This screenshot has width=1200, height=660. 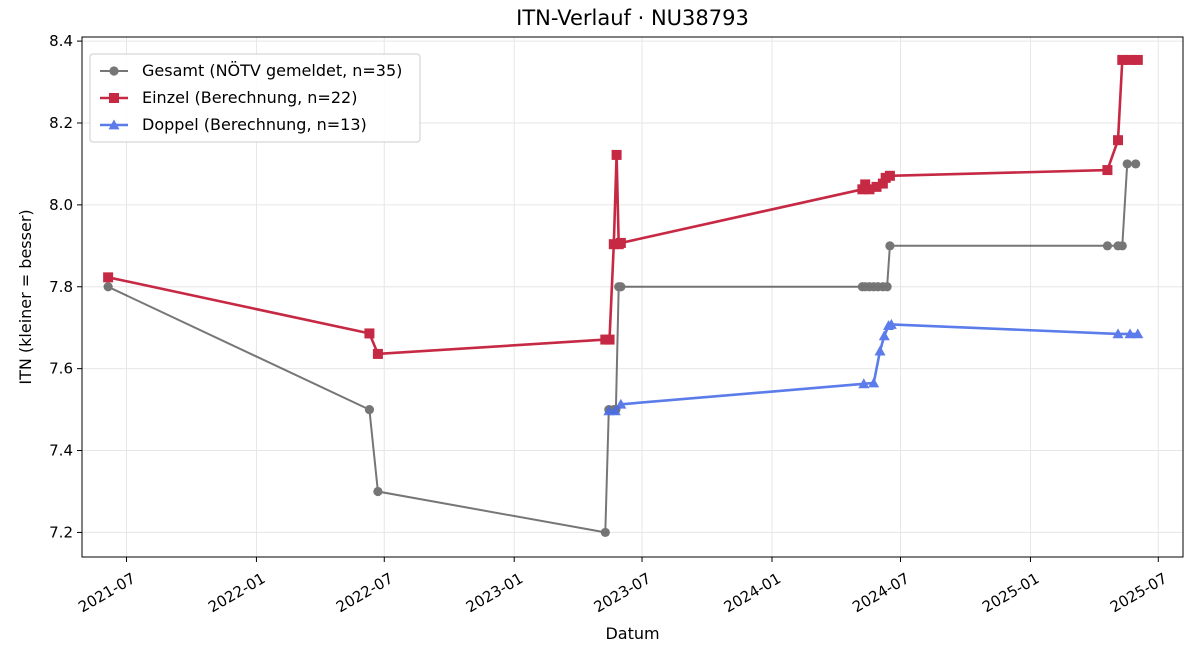 What do you see at coordinates (272, 70) in the screenshot?
I see `legend-label: Gesamt (NÖTV gemeldet, n=35)` at bounding box center [272, 70].